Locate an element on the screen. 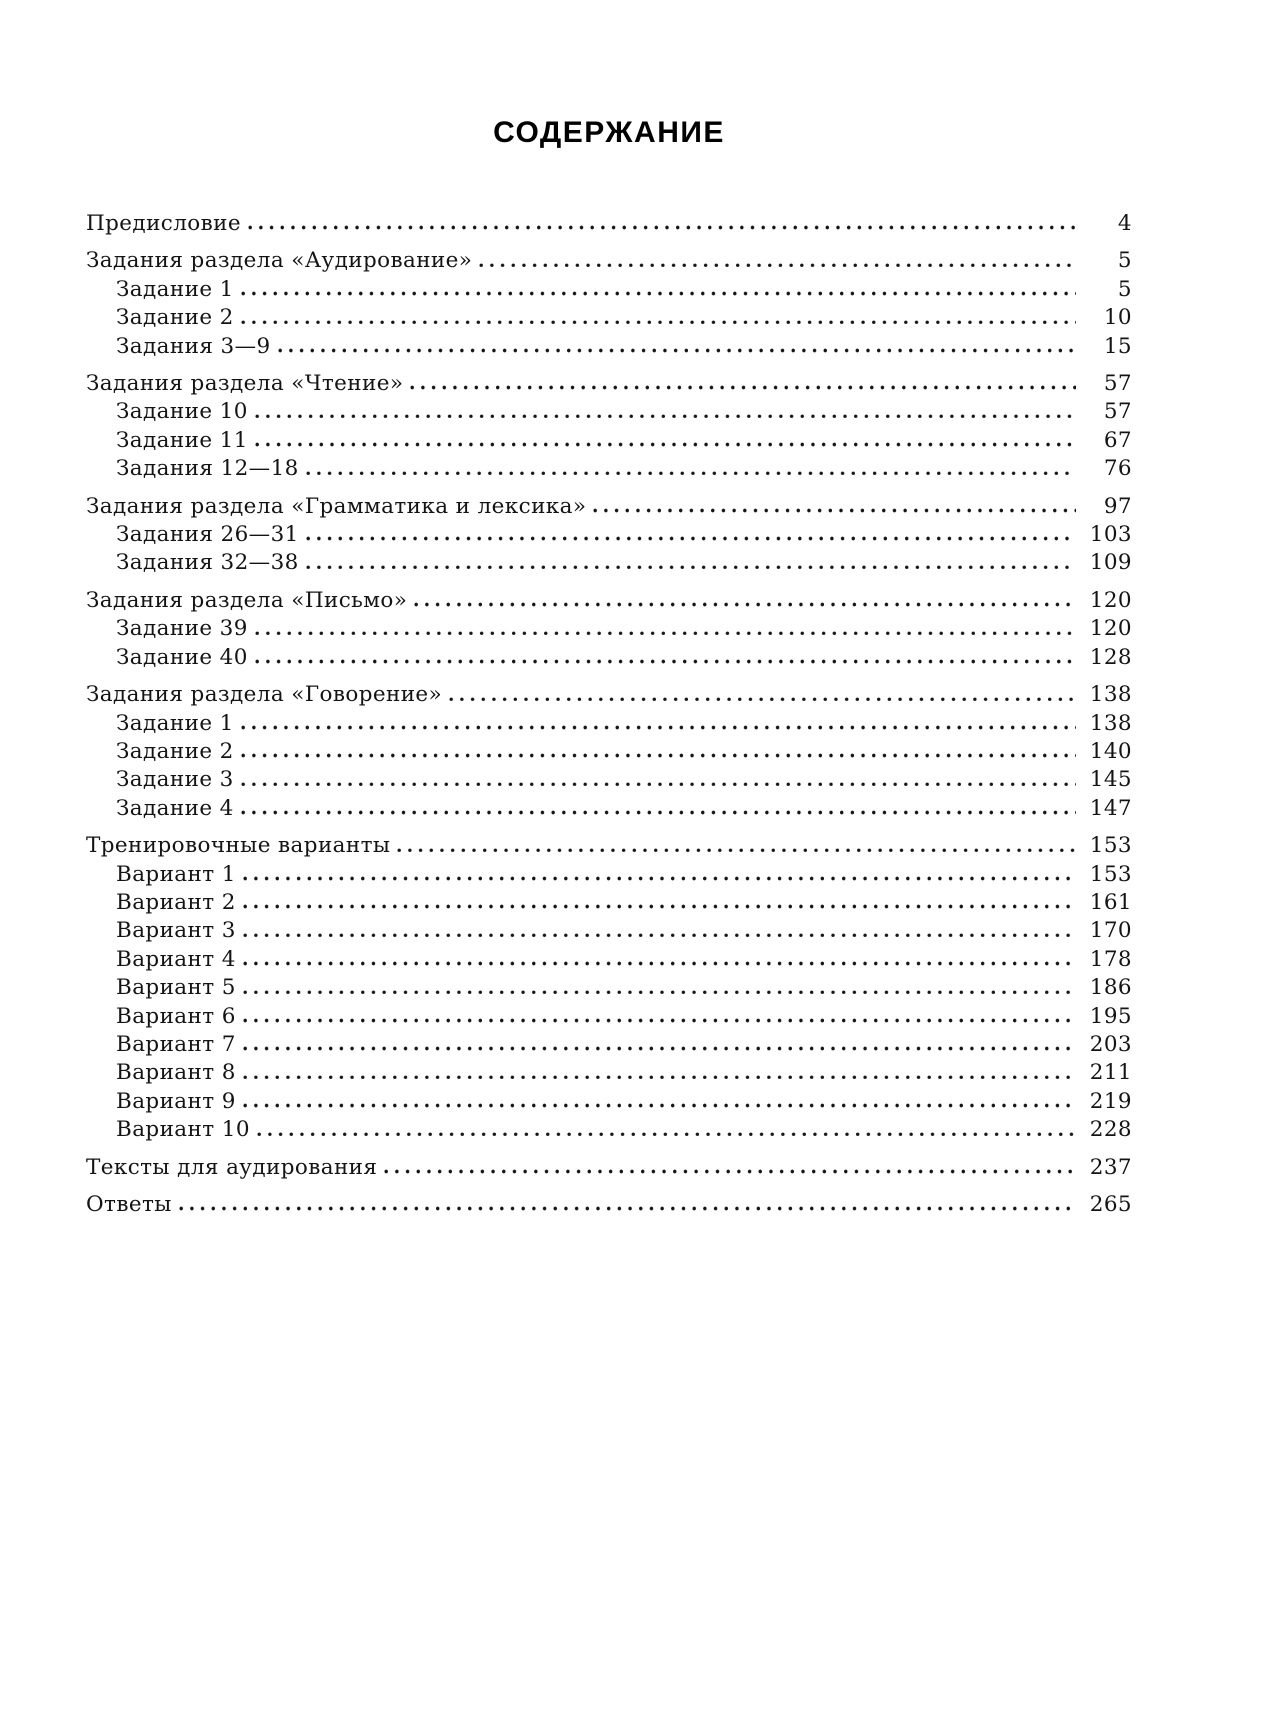  toc-entry-label: Задание 4 is located at coordinates (175, 808).